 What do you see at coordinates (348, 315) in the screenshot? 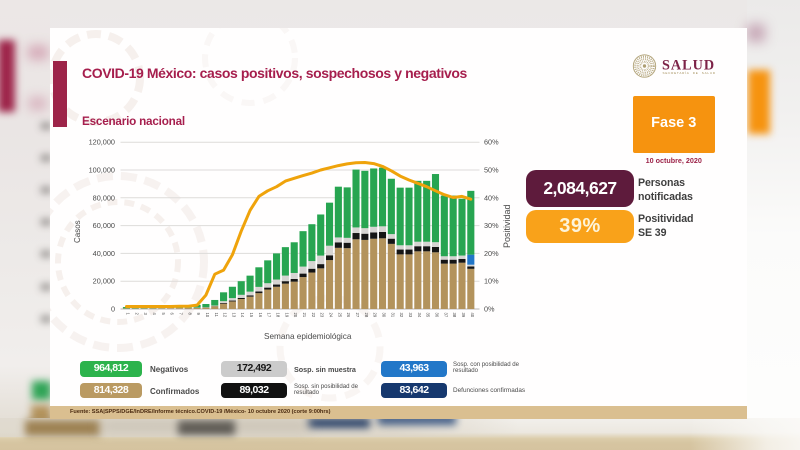
I see `svg-text: 26` at bounding box center [348, 315].